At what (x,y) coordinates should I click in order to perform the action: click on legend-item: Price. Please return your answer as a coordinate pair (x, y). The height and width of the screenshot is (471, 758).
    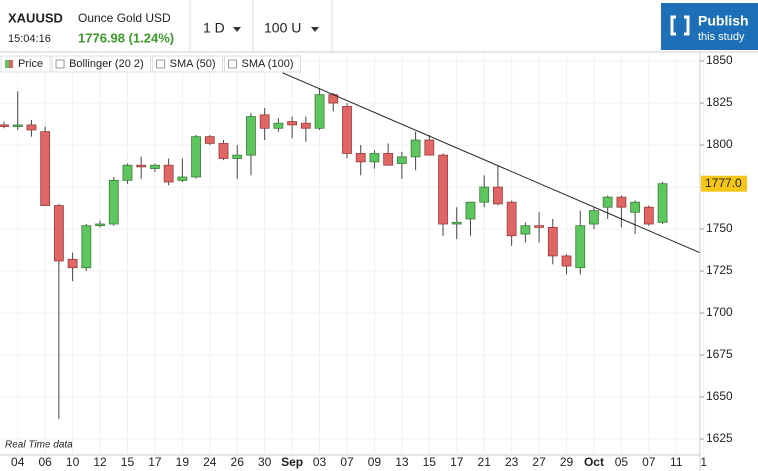
    Looking at the image, I should click on (25, 64).